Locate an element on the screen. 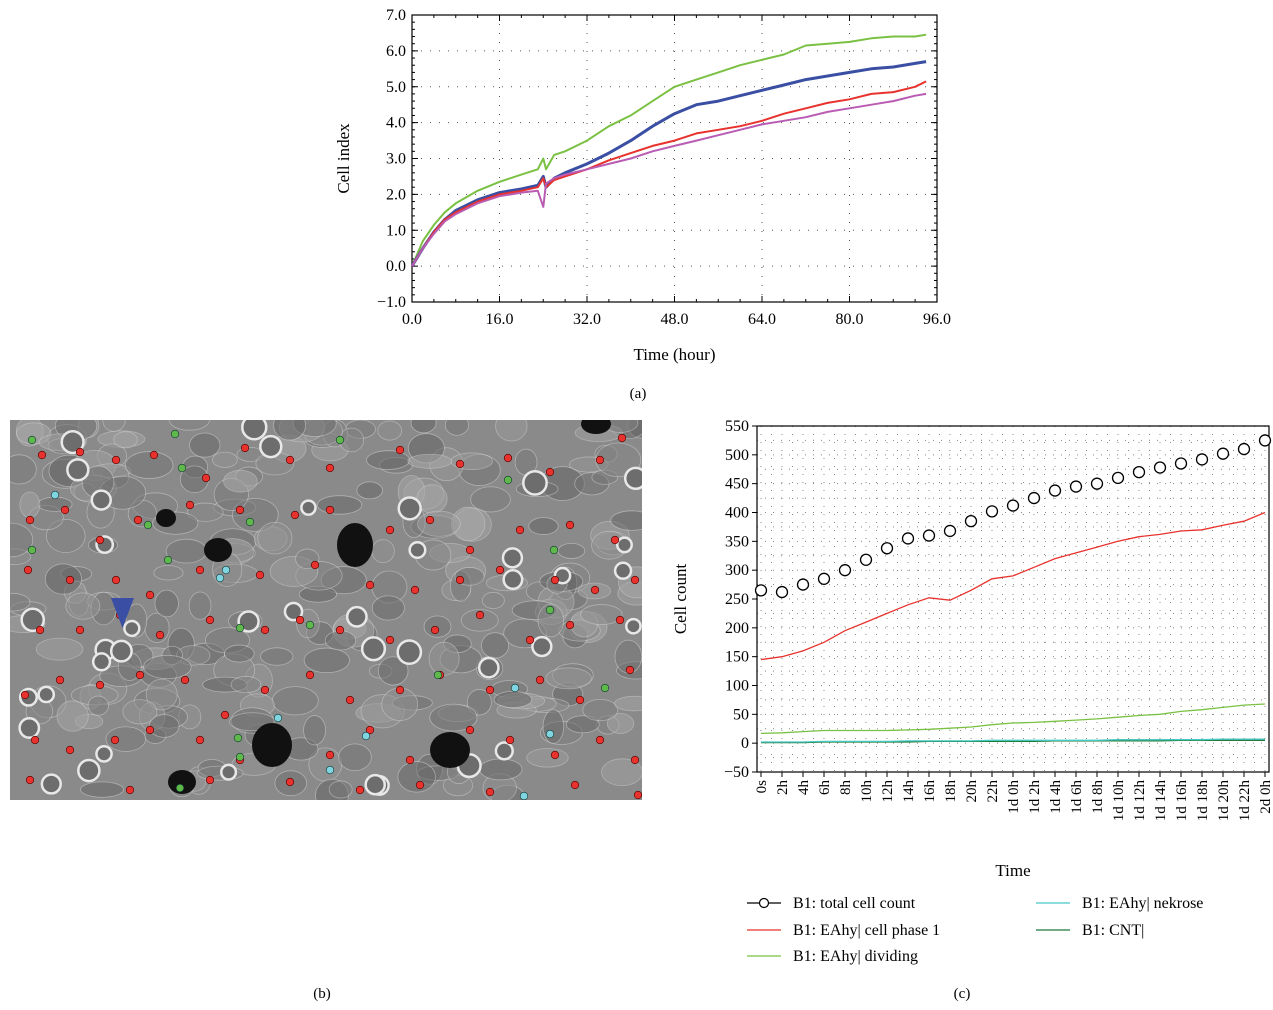 This screenshot has width=1273, height=1010. y-tick-label: 200 is located at coordinates (737, 628).